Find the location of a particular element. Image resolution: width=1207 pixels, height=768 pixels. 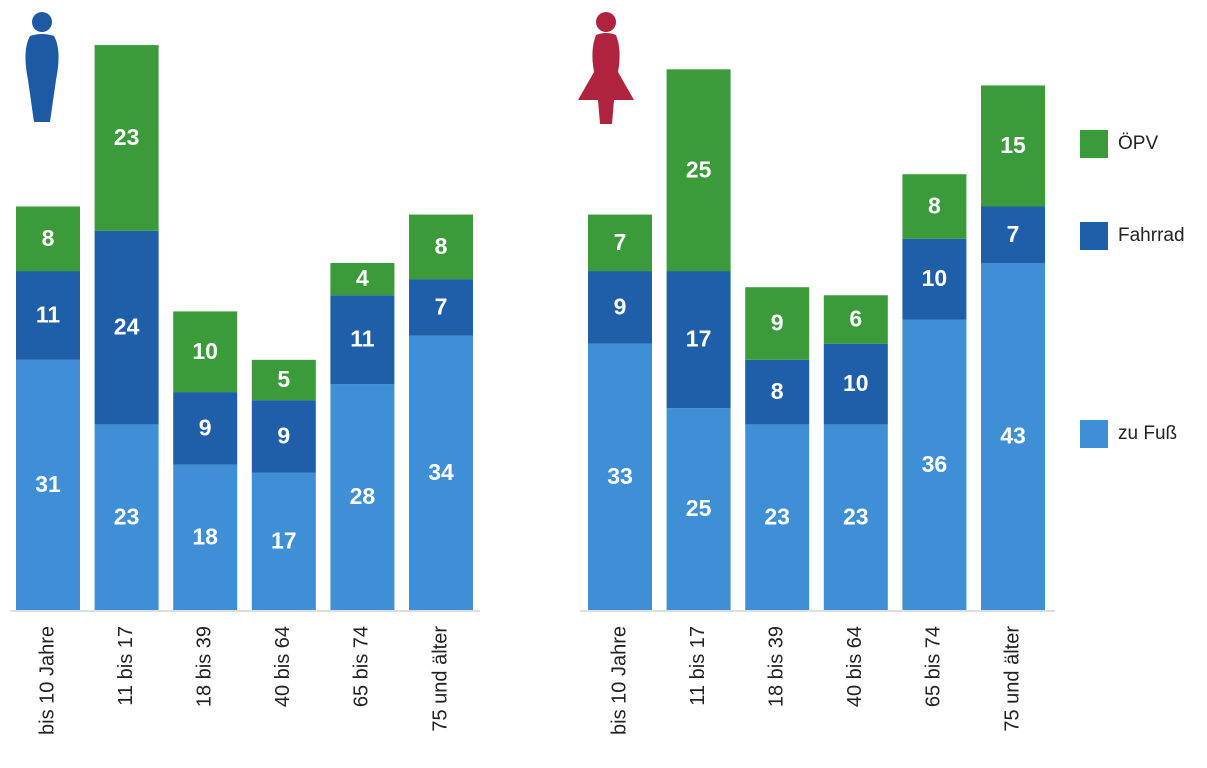

data-label: 5 is located at coordinates (283, 379).